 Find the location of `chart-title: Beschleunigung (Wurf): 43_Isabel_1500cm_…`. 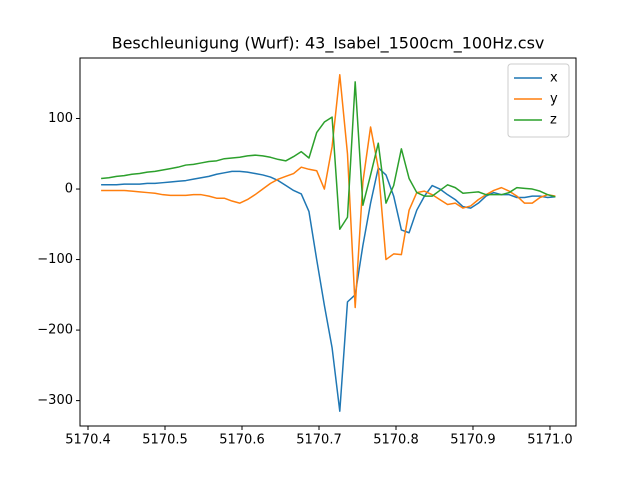

chart-title: Beschleunigung (Wurf): 43_Isabel_1500cm_… is located at coordinates (328, 44).